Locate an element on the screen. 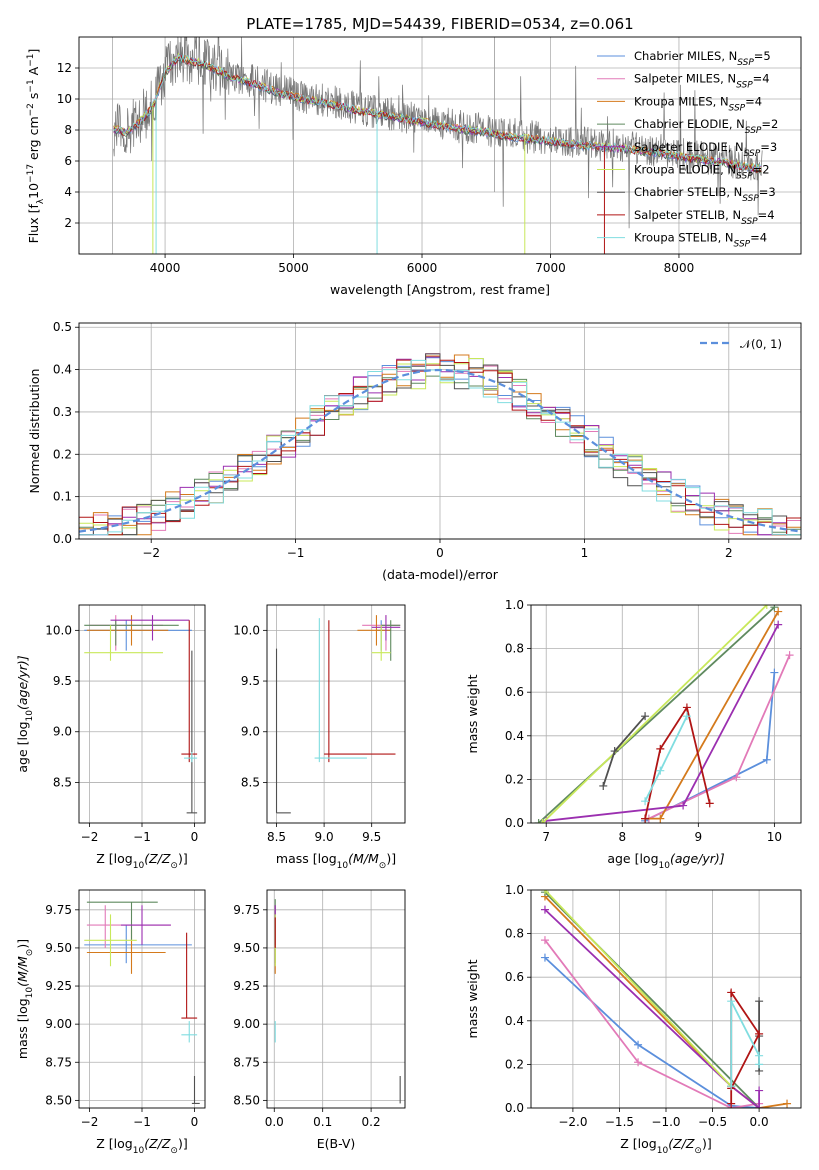 The height and width of the screenshot is (1170, 819). y-axis-label: mass weight is located at coordinates (472, 713).